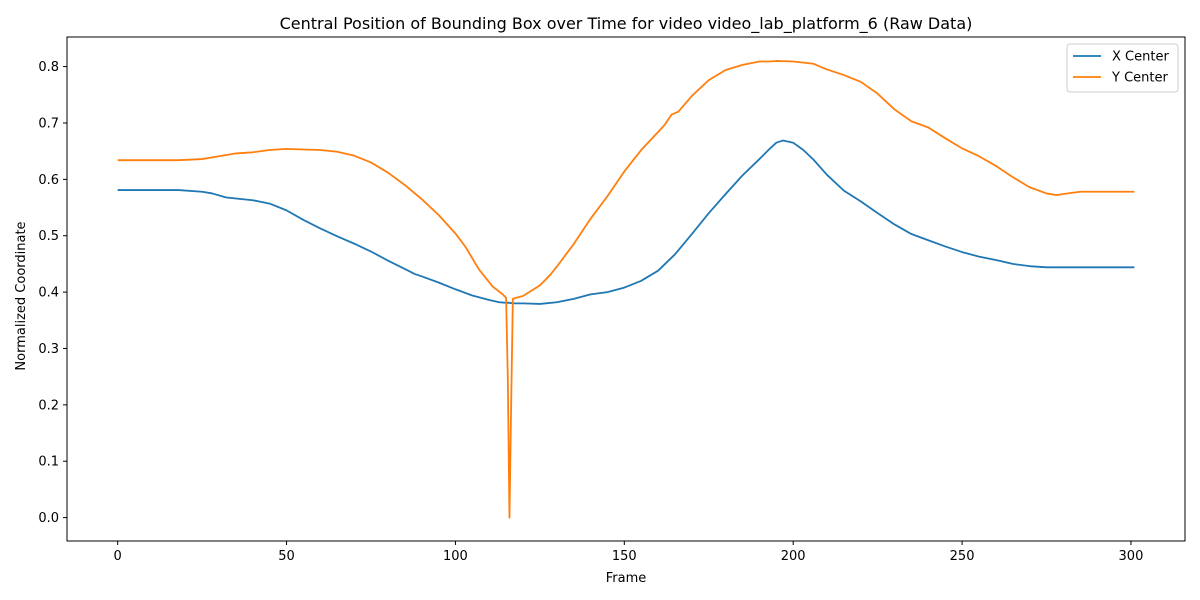 The height and width of the screenshot is (600, 1200). What do you see at coordinates (48, 67) in the screenshot?
I see `y-tick-label: 0.8` at bounding box center [48, 67].